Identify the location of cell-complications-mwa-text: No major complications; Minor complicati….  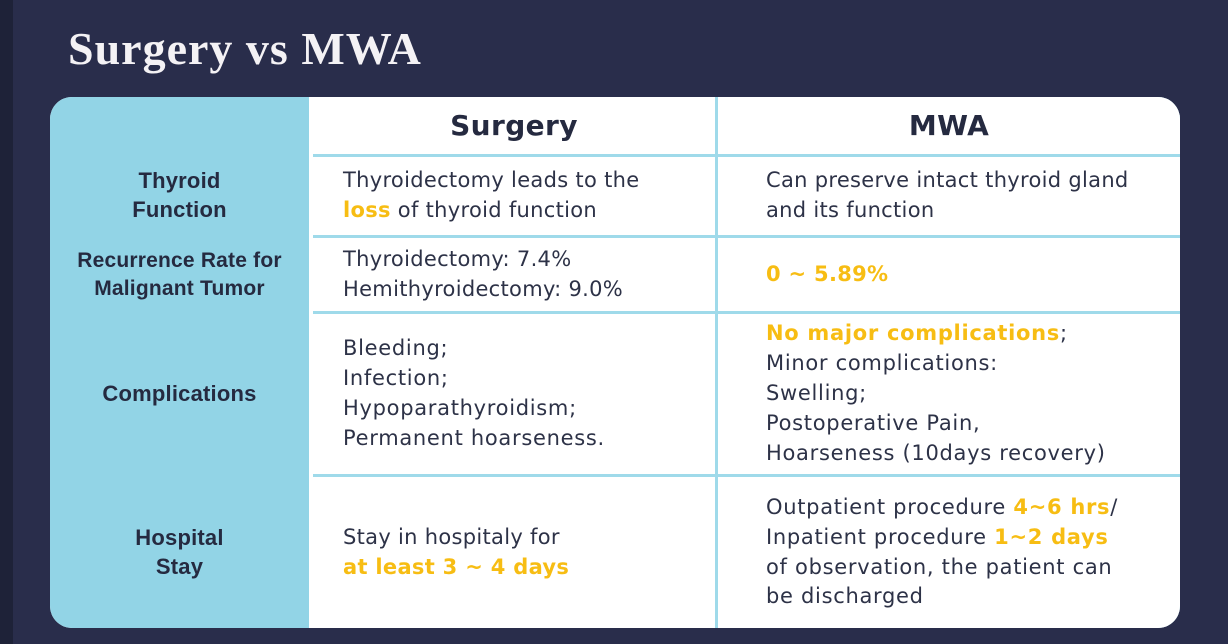
(936, 393).